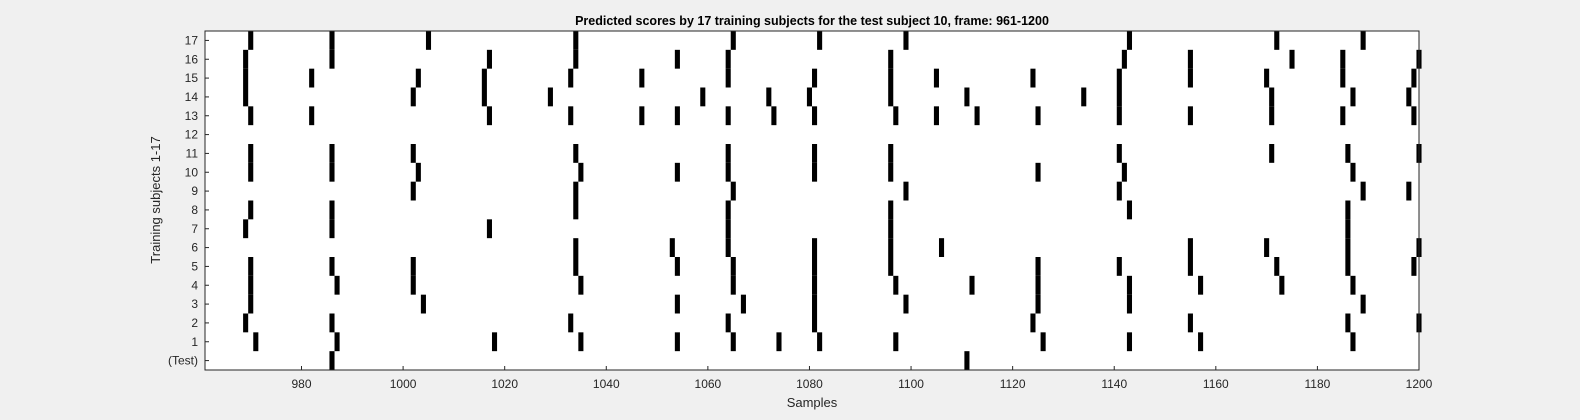 Image resolution: width=1580 pixels, height=420 pixels. I want to click on y-tick-label: 4, so click(194, 285).